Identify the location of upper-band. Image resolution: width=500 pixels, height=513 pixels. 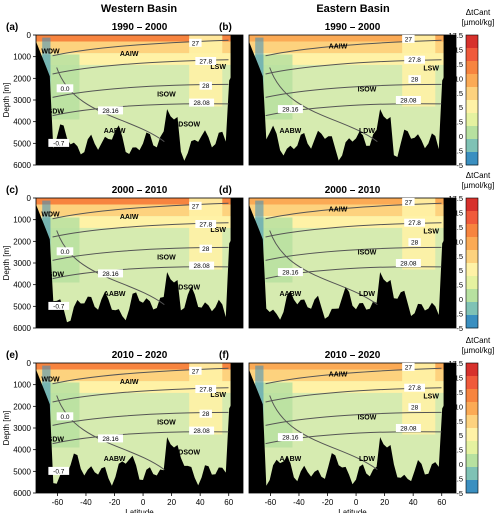
(139, 210).